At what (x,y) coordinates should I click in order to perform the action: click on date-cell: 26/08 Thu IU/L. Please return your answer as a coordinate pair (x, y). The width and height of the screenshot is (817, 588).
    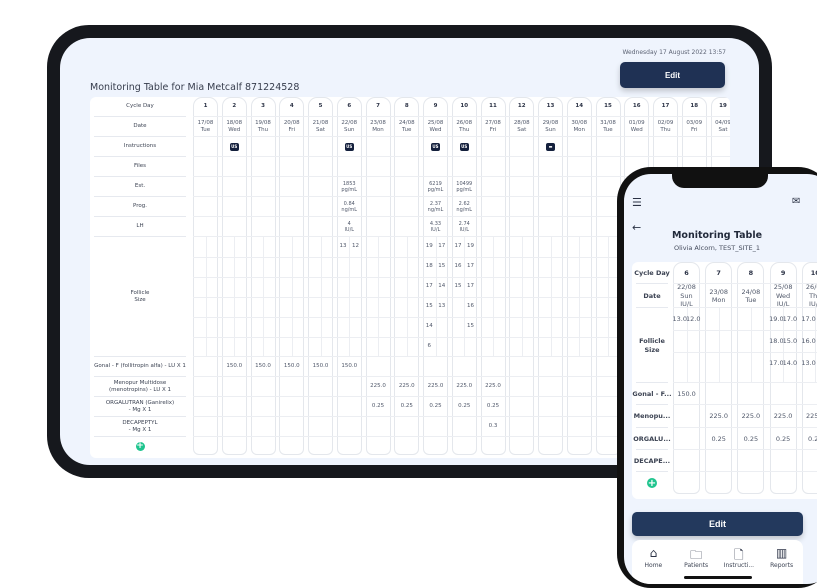
    Looking at the image, I should click on (811, 296).